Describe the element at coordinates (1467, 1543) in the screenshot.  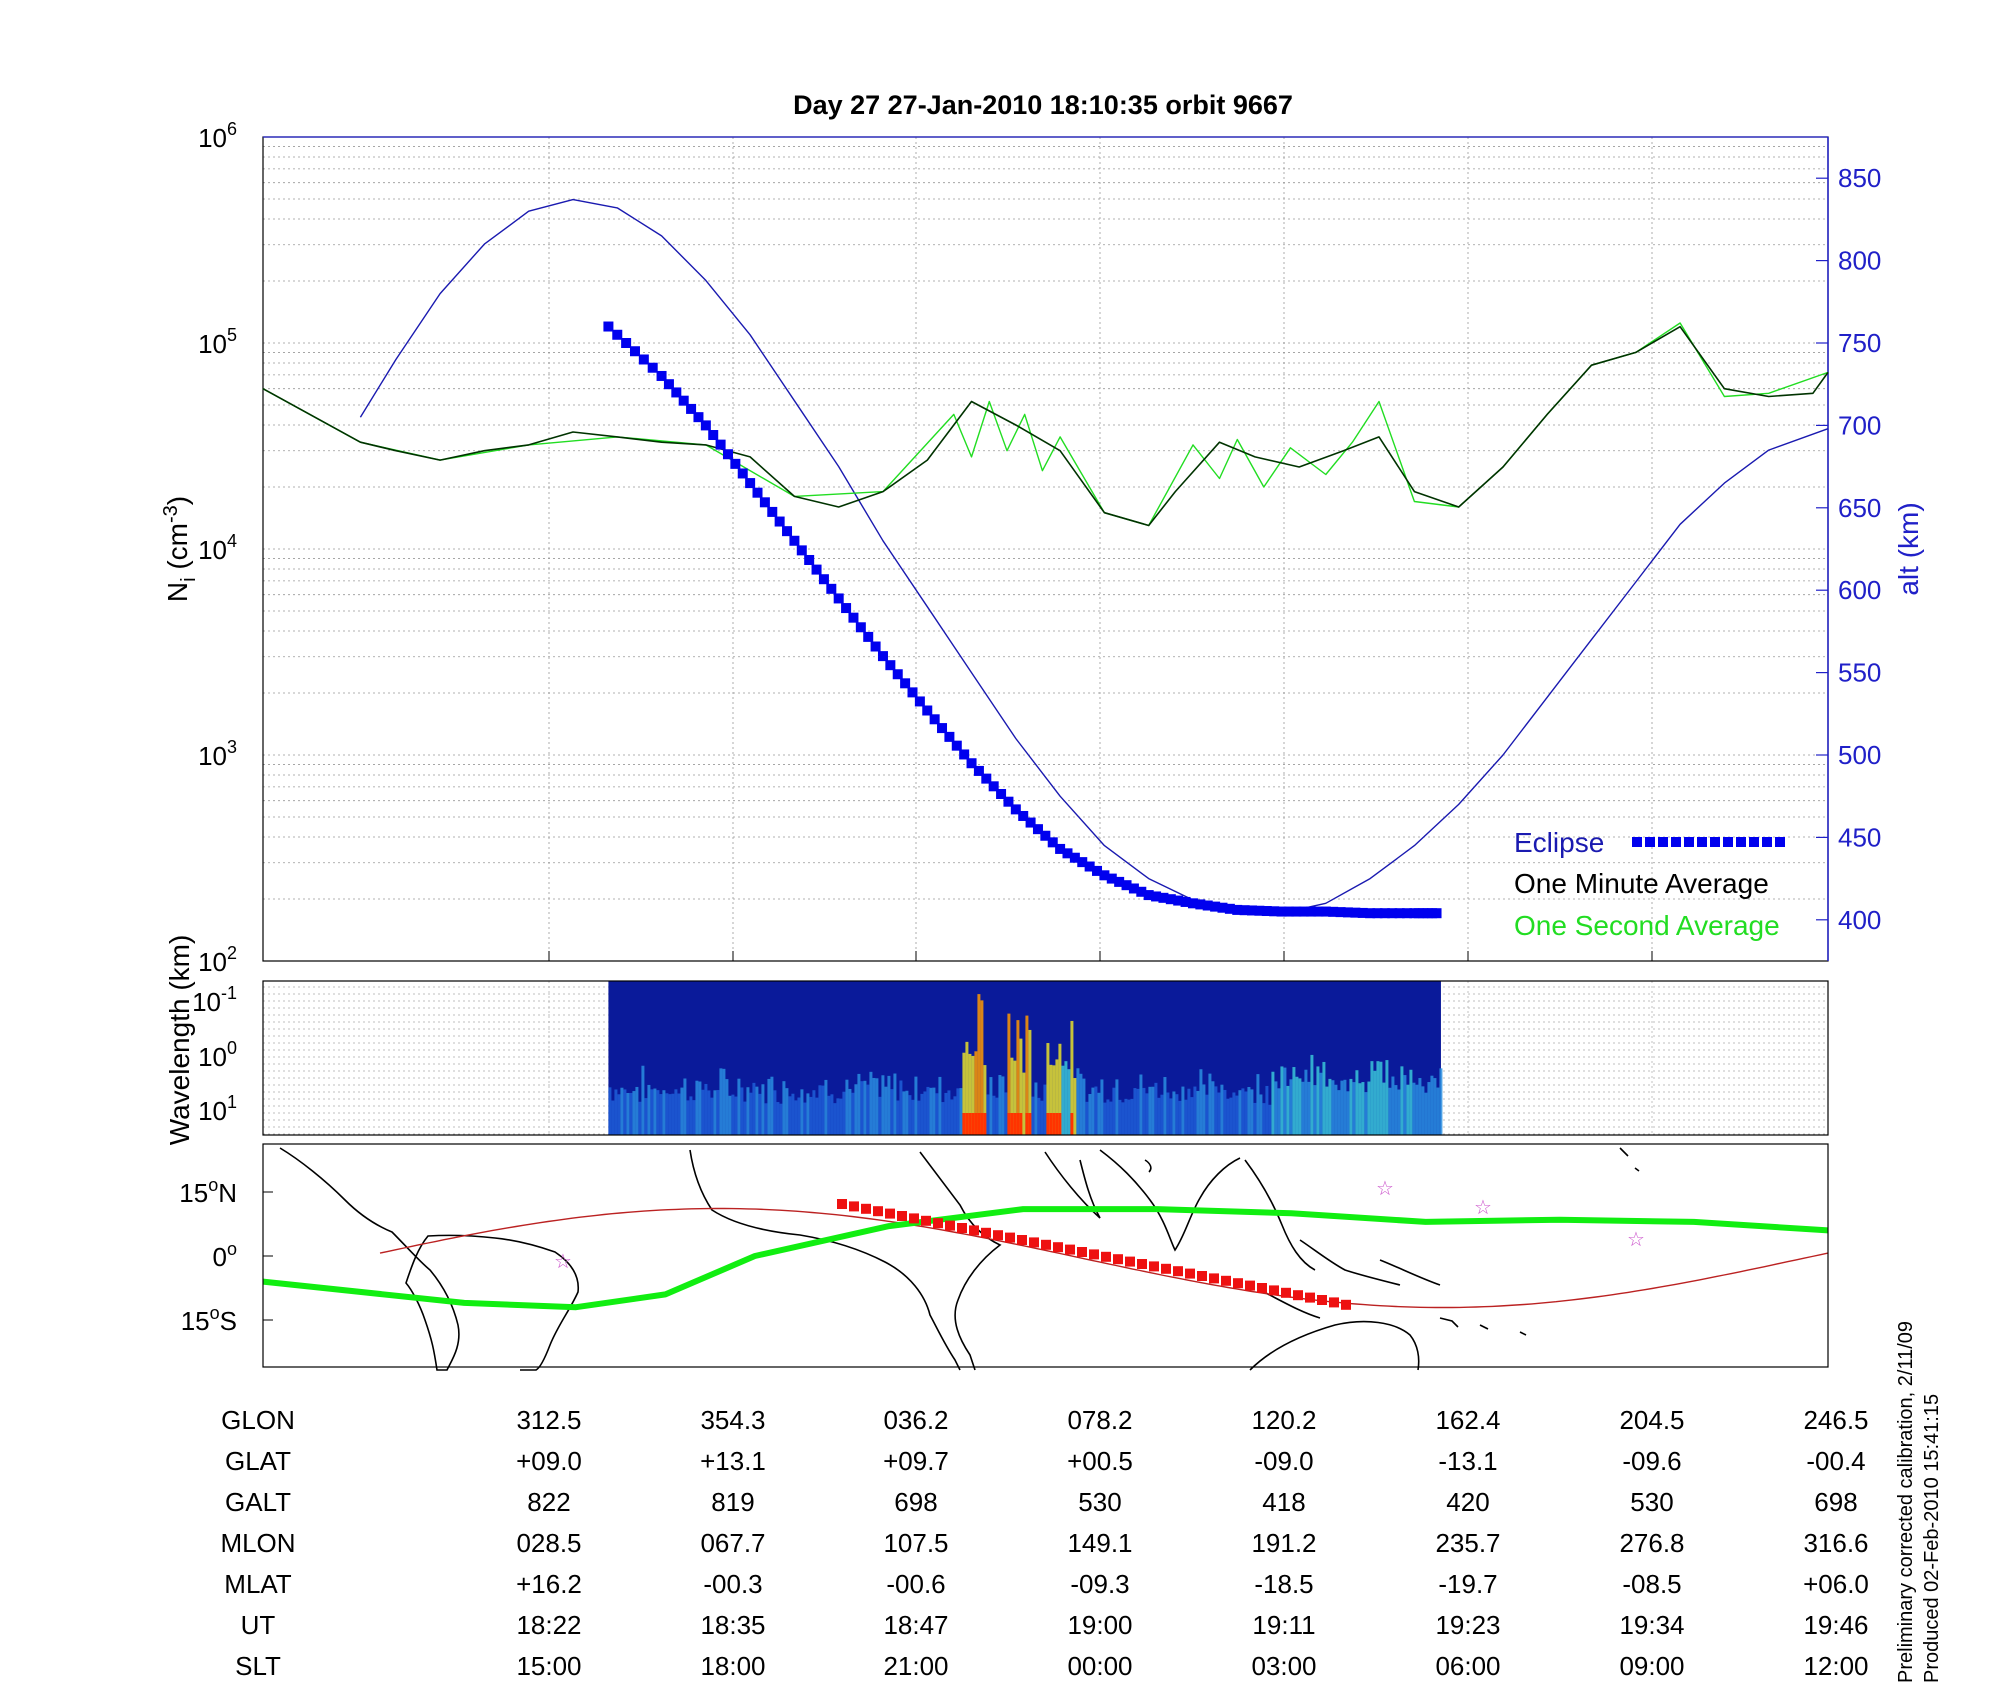
I see `table-cell: 235.7` at that location.